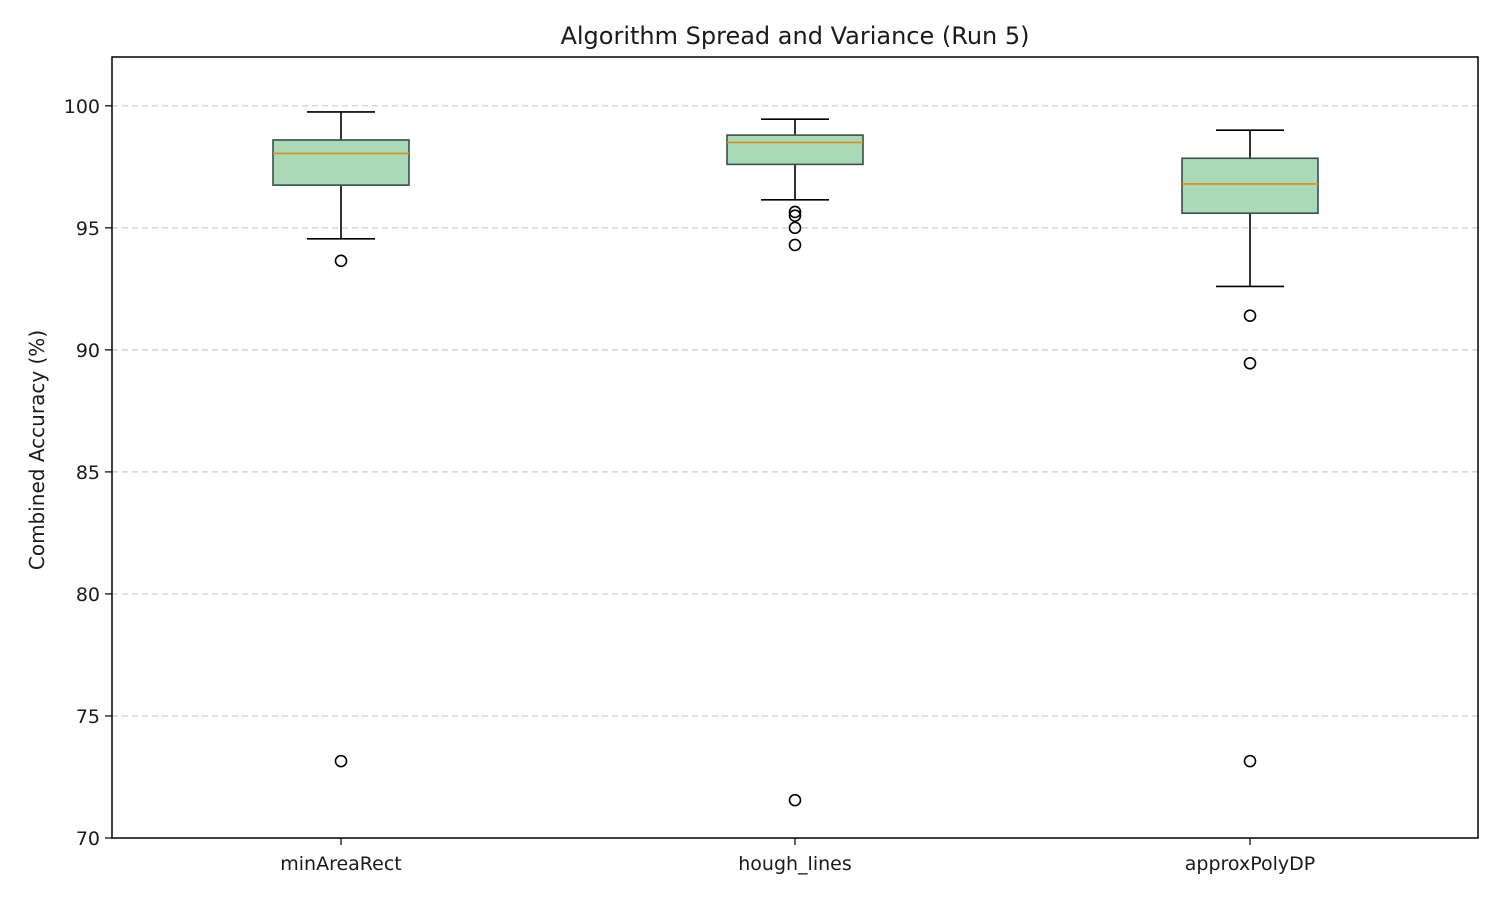 Image resolution: width=1500 pixels, height=900 pixels. What do you see at coordinates (1250, 448) in the screenshot?
I see `box-group-approxPolyDP` at bounding box center [1250, 448].